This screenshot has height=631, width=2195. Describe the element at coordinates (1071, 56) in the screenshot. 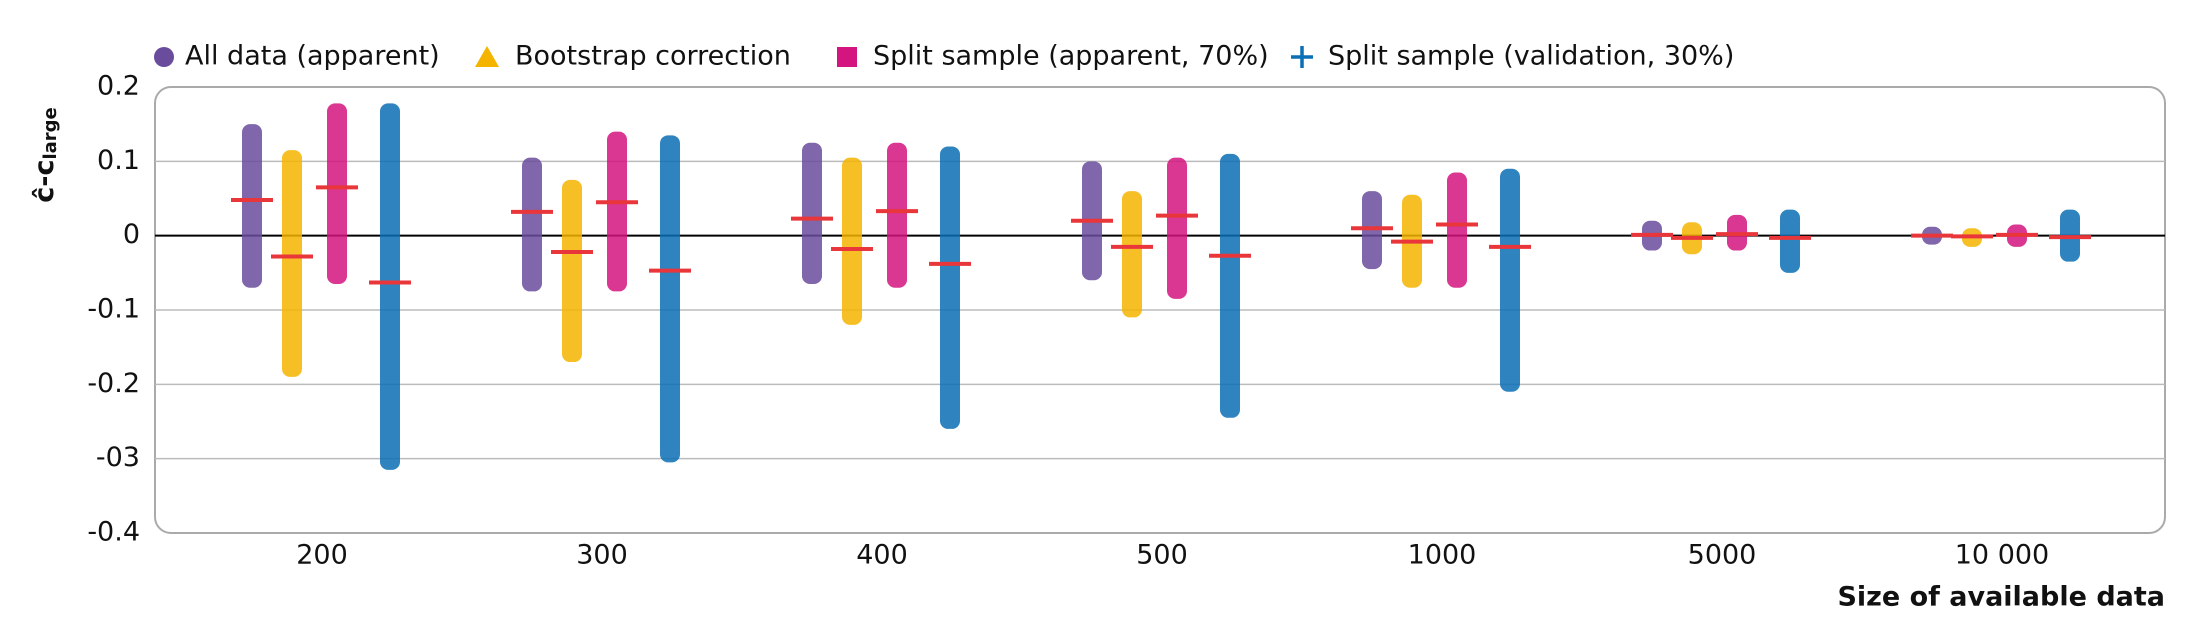

I see `legend-label: Split sample (apparent, 70%)` at that location.